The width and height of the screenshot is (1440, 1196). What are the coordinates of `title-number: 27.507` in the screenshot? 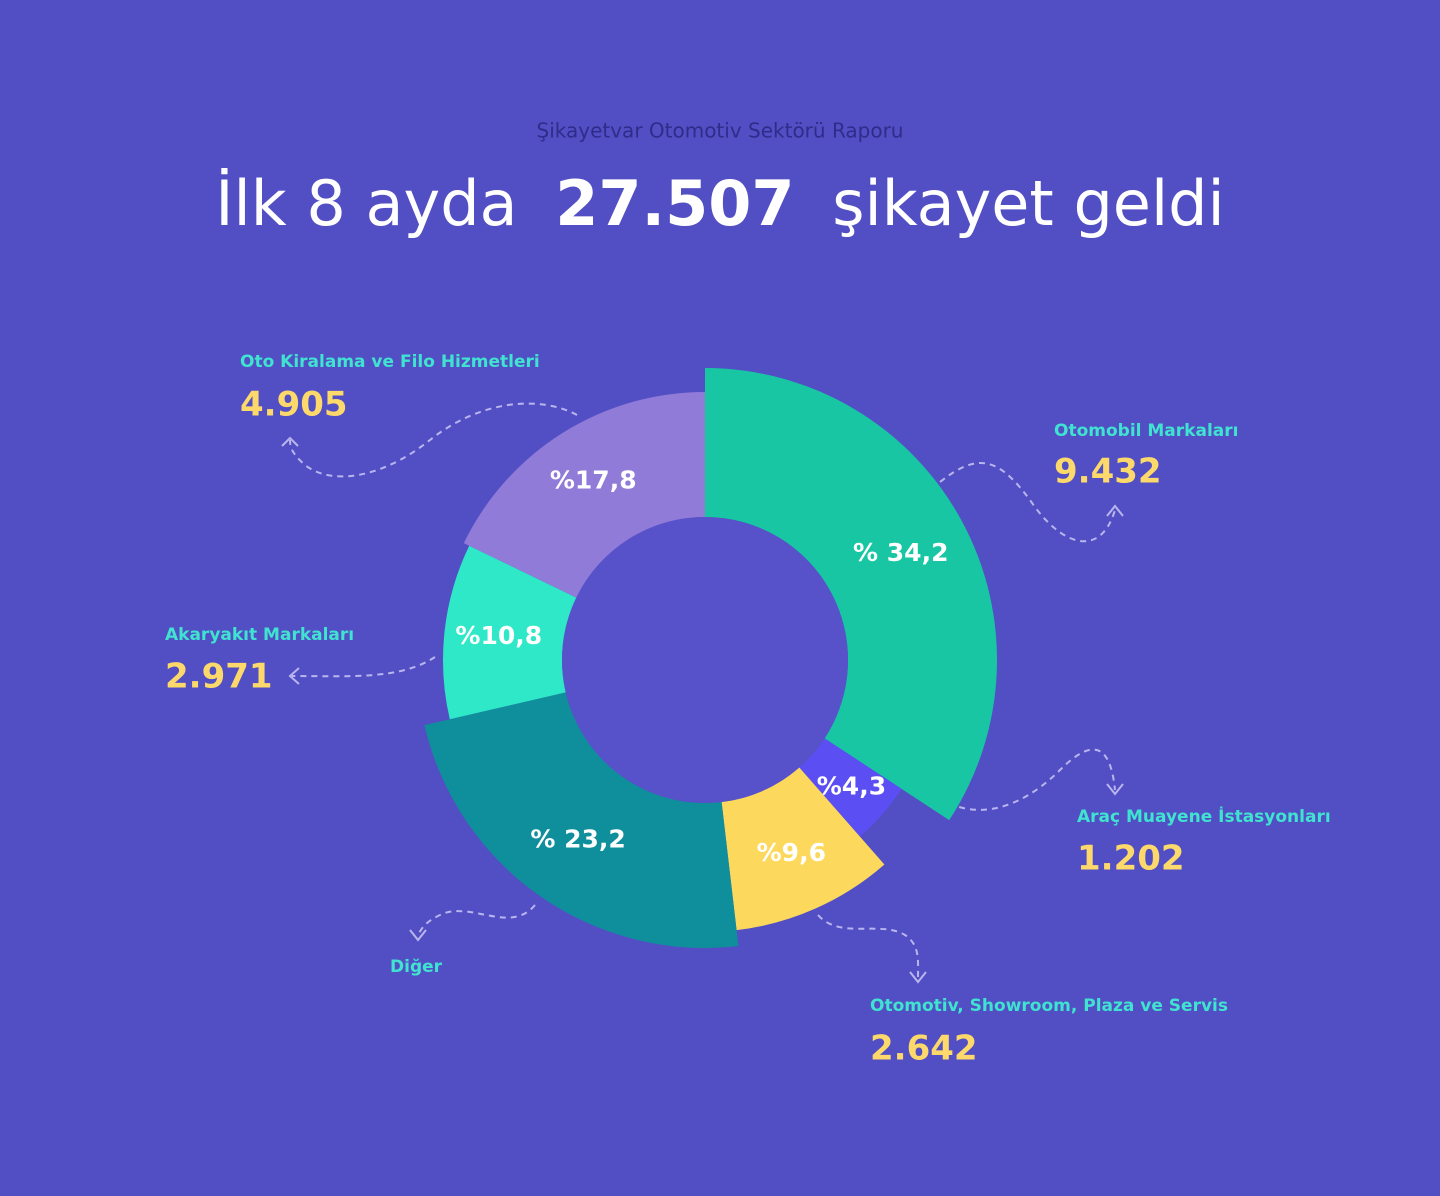 It's located at (674, 203).